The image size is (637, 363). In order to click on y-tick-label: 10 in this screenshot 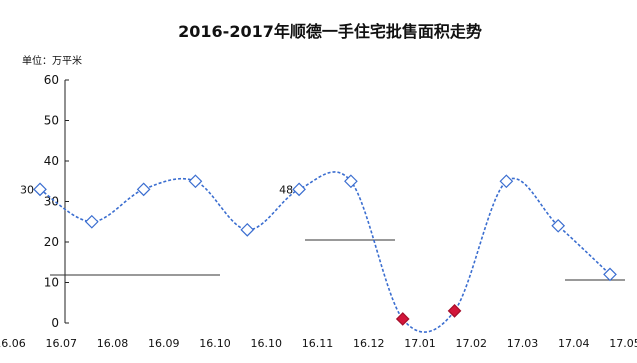, I will do `click(51, 283)`.